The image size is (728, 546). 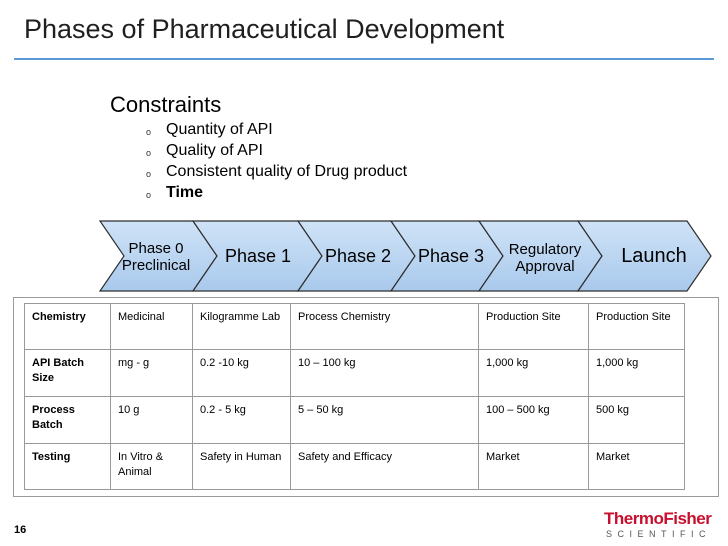 I want to click on table-cell: 5 – 50 kg, so click(x=384, y=420).